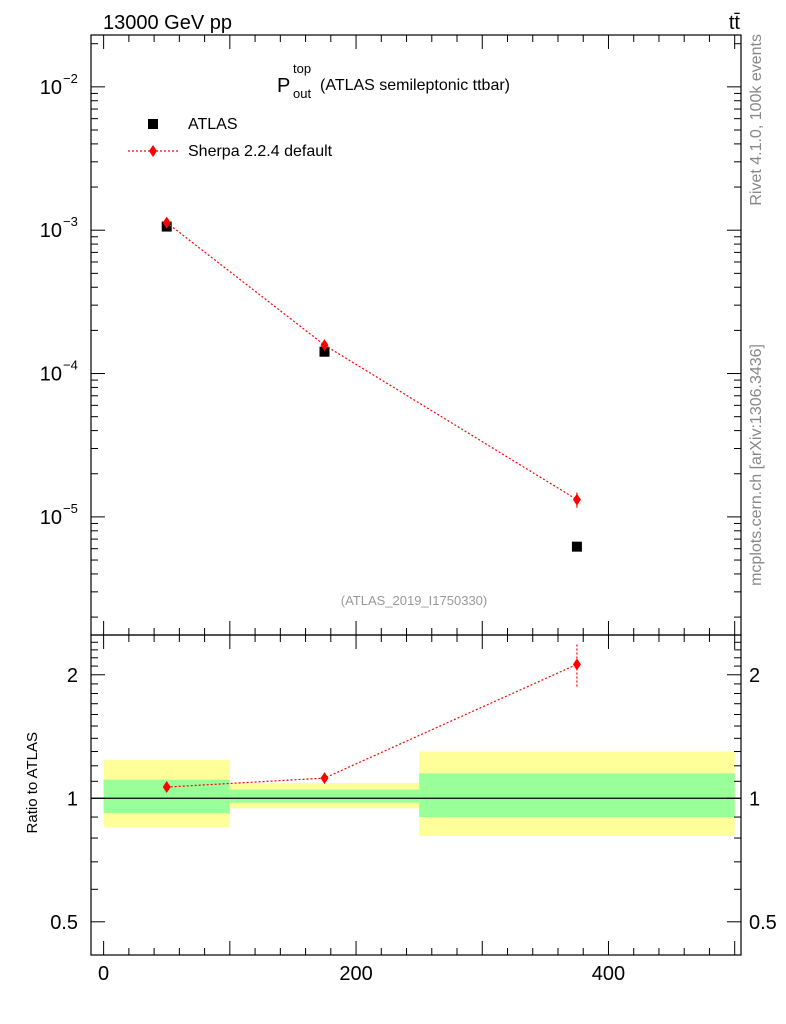 The width and height of the screenshot is (786, 1024). I want to click on ratio-ytick-label-left: 1, so click(72, 799).